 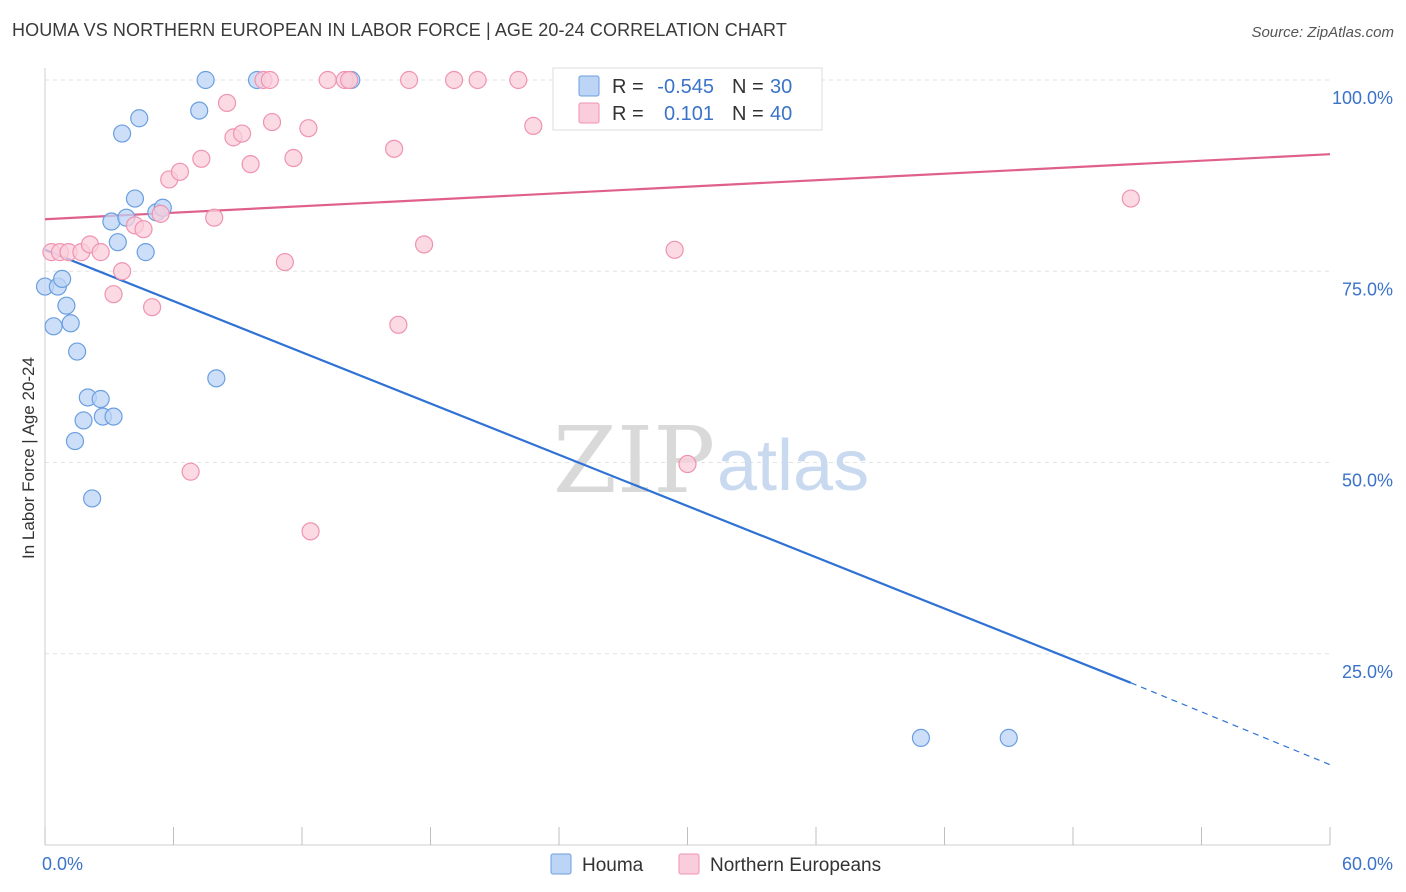 I want to click on series-legend-swatch-houma, so click(x=561, y=864).